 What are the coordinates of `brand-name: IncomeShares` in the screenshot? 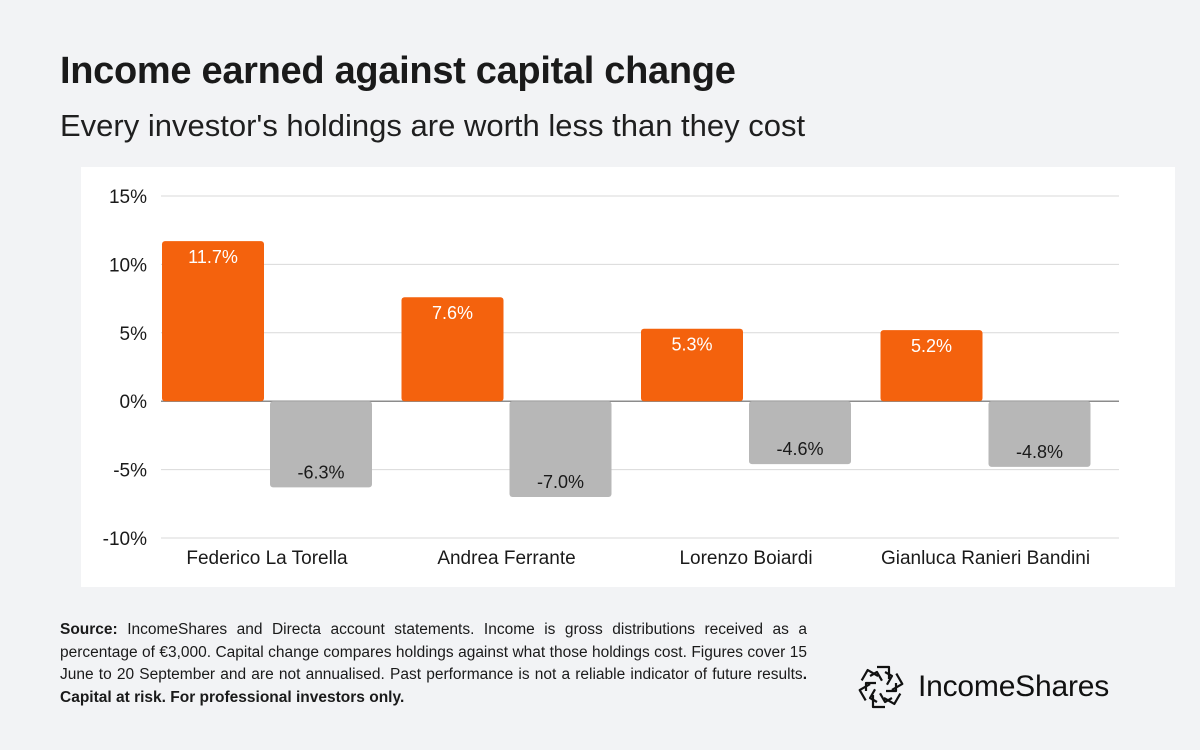 It's located at (1014, 686).